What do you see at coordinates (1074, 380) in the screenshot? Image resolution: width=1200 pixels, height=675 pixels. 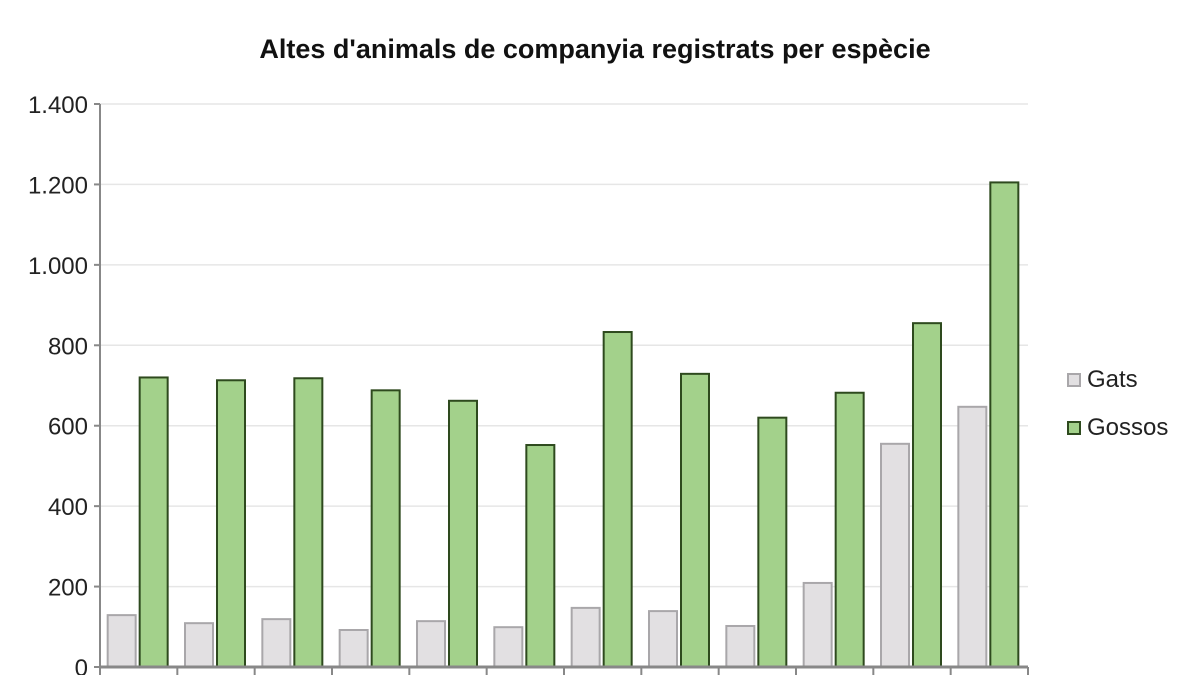 I see `legend-swatch-gats` at bounding box center [1074, 380].